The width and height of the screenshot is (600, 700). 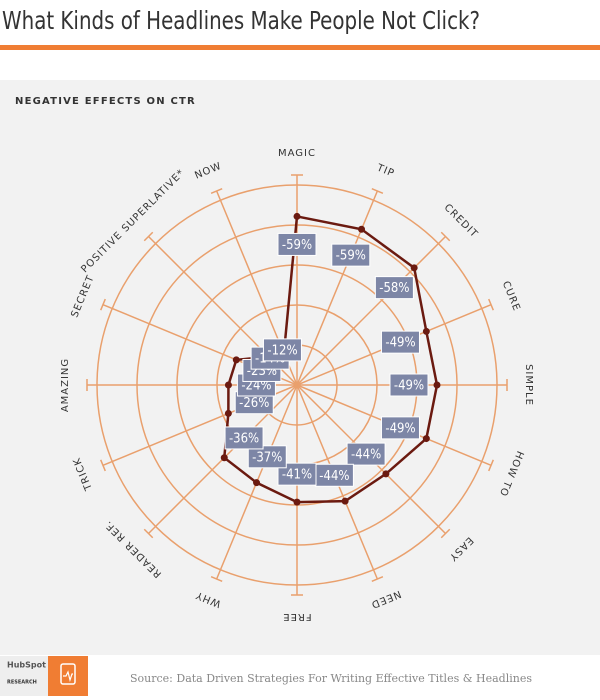 What do you see at coordinates (22, 683) in the screenshot?
I see `logo-sub: RESEARCH` at bounding box center [22, 683].